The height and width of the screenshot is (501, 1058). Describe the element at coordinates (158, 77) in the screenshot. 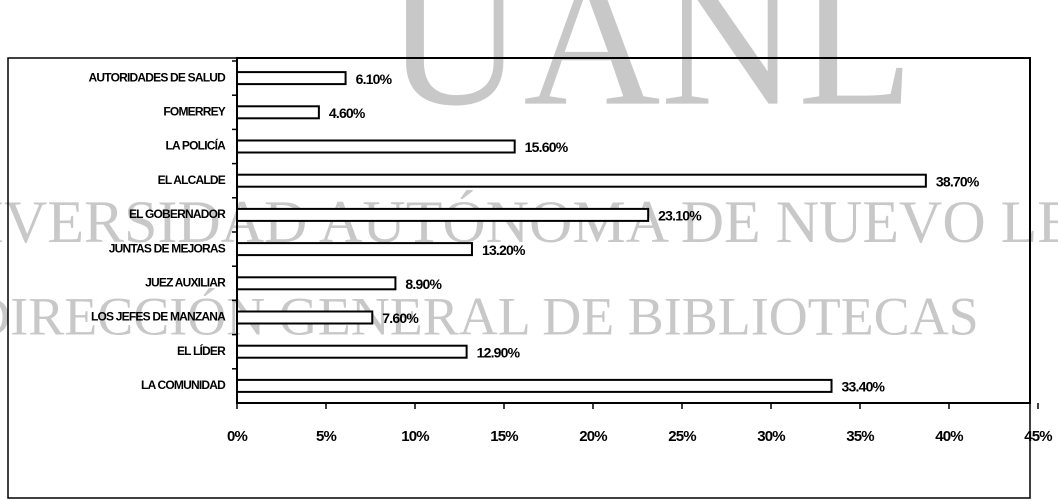

I see `y-tick-label: AUTORIDADES DE SALUD` at that location.